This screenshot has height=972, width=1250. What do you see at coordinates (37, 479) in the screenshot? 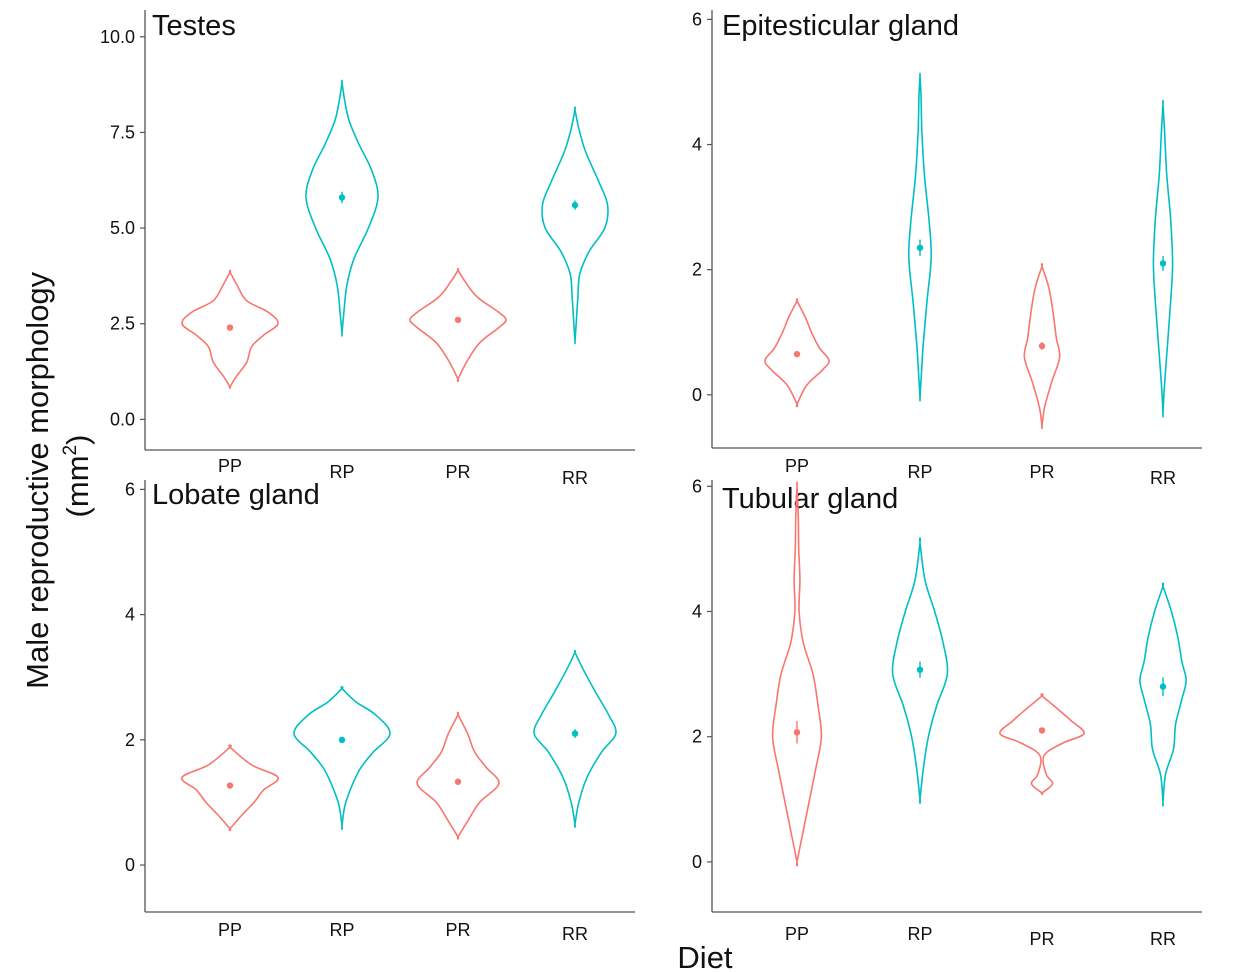
I see `y-axis-title-line1: Male reproductive morphology` at bounding box center [37, 479].